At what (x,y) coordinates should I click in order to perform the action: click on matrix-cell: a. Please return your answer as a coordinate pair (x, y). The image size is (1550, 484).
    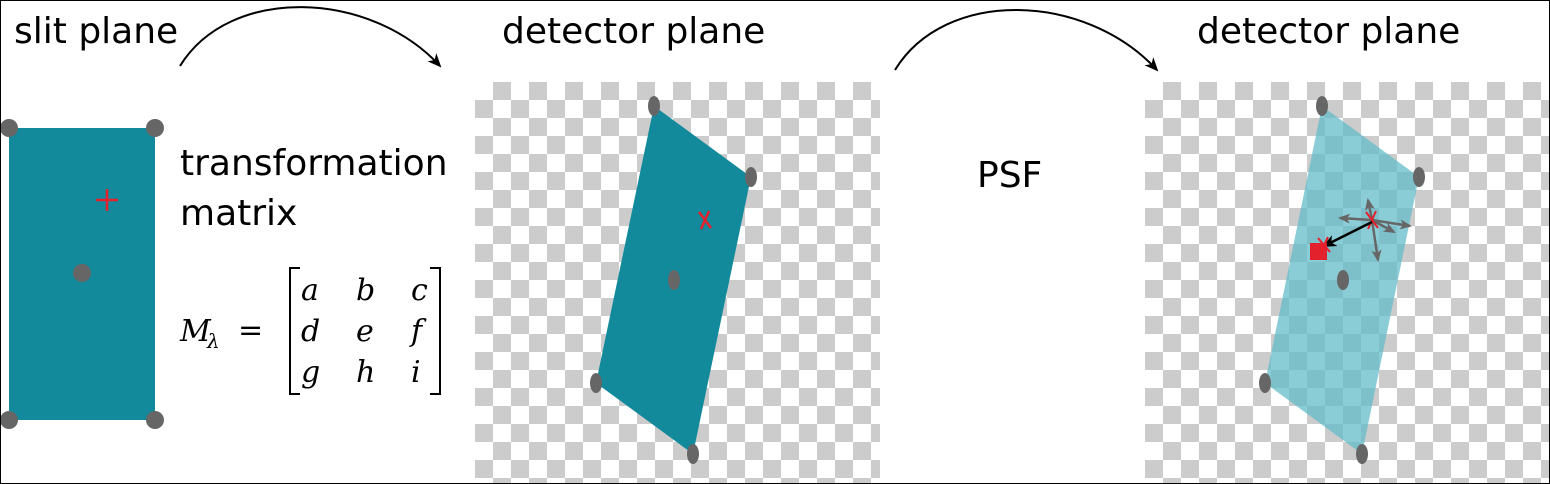
    Looking at the image, I should click on (310, 290).